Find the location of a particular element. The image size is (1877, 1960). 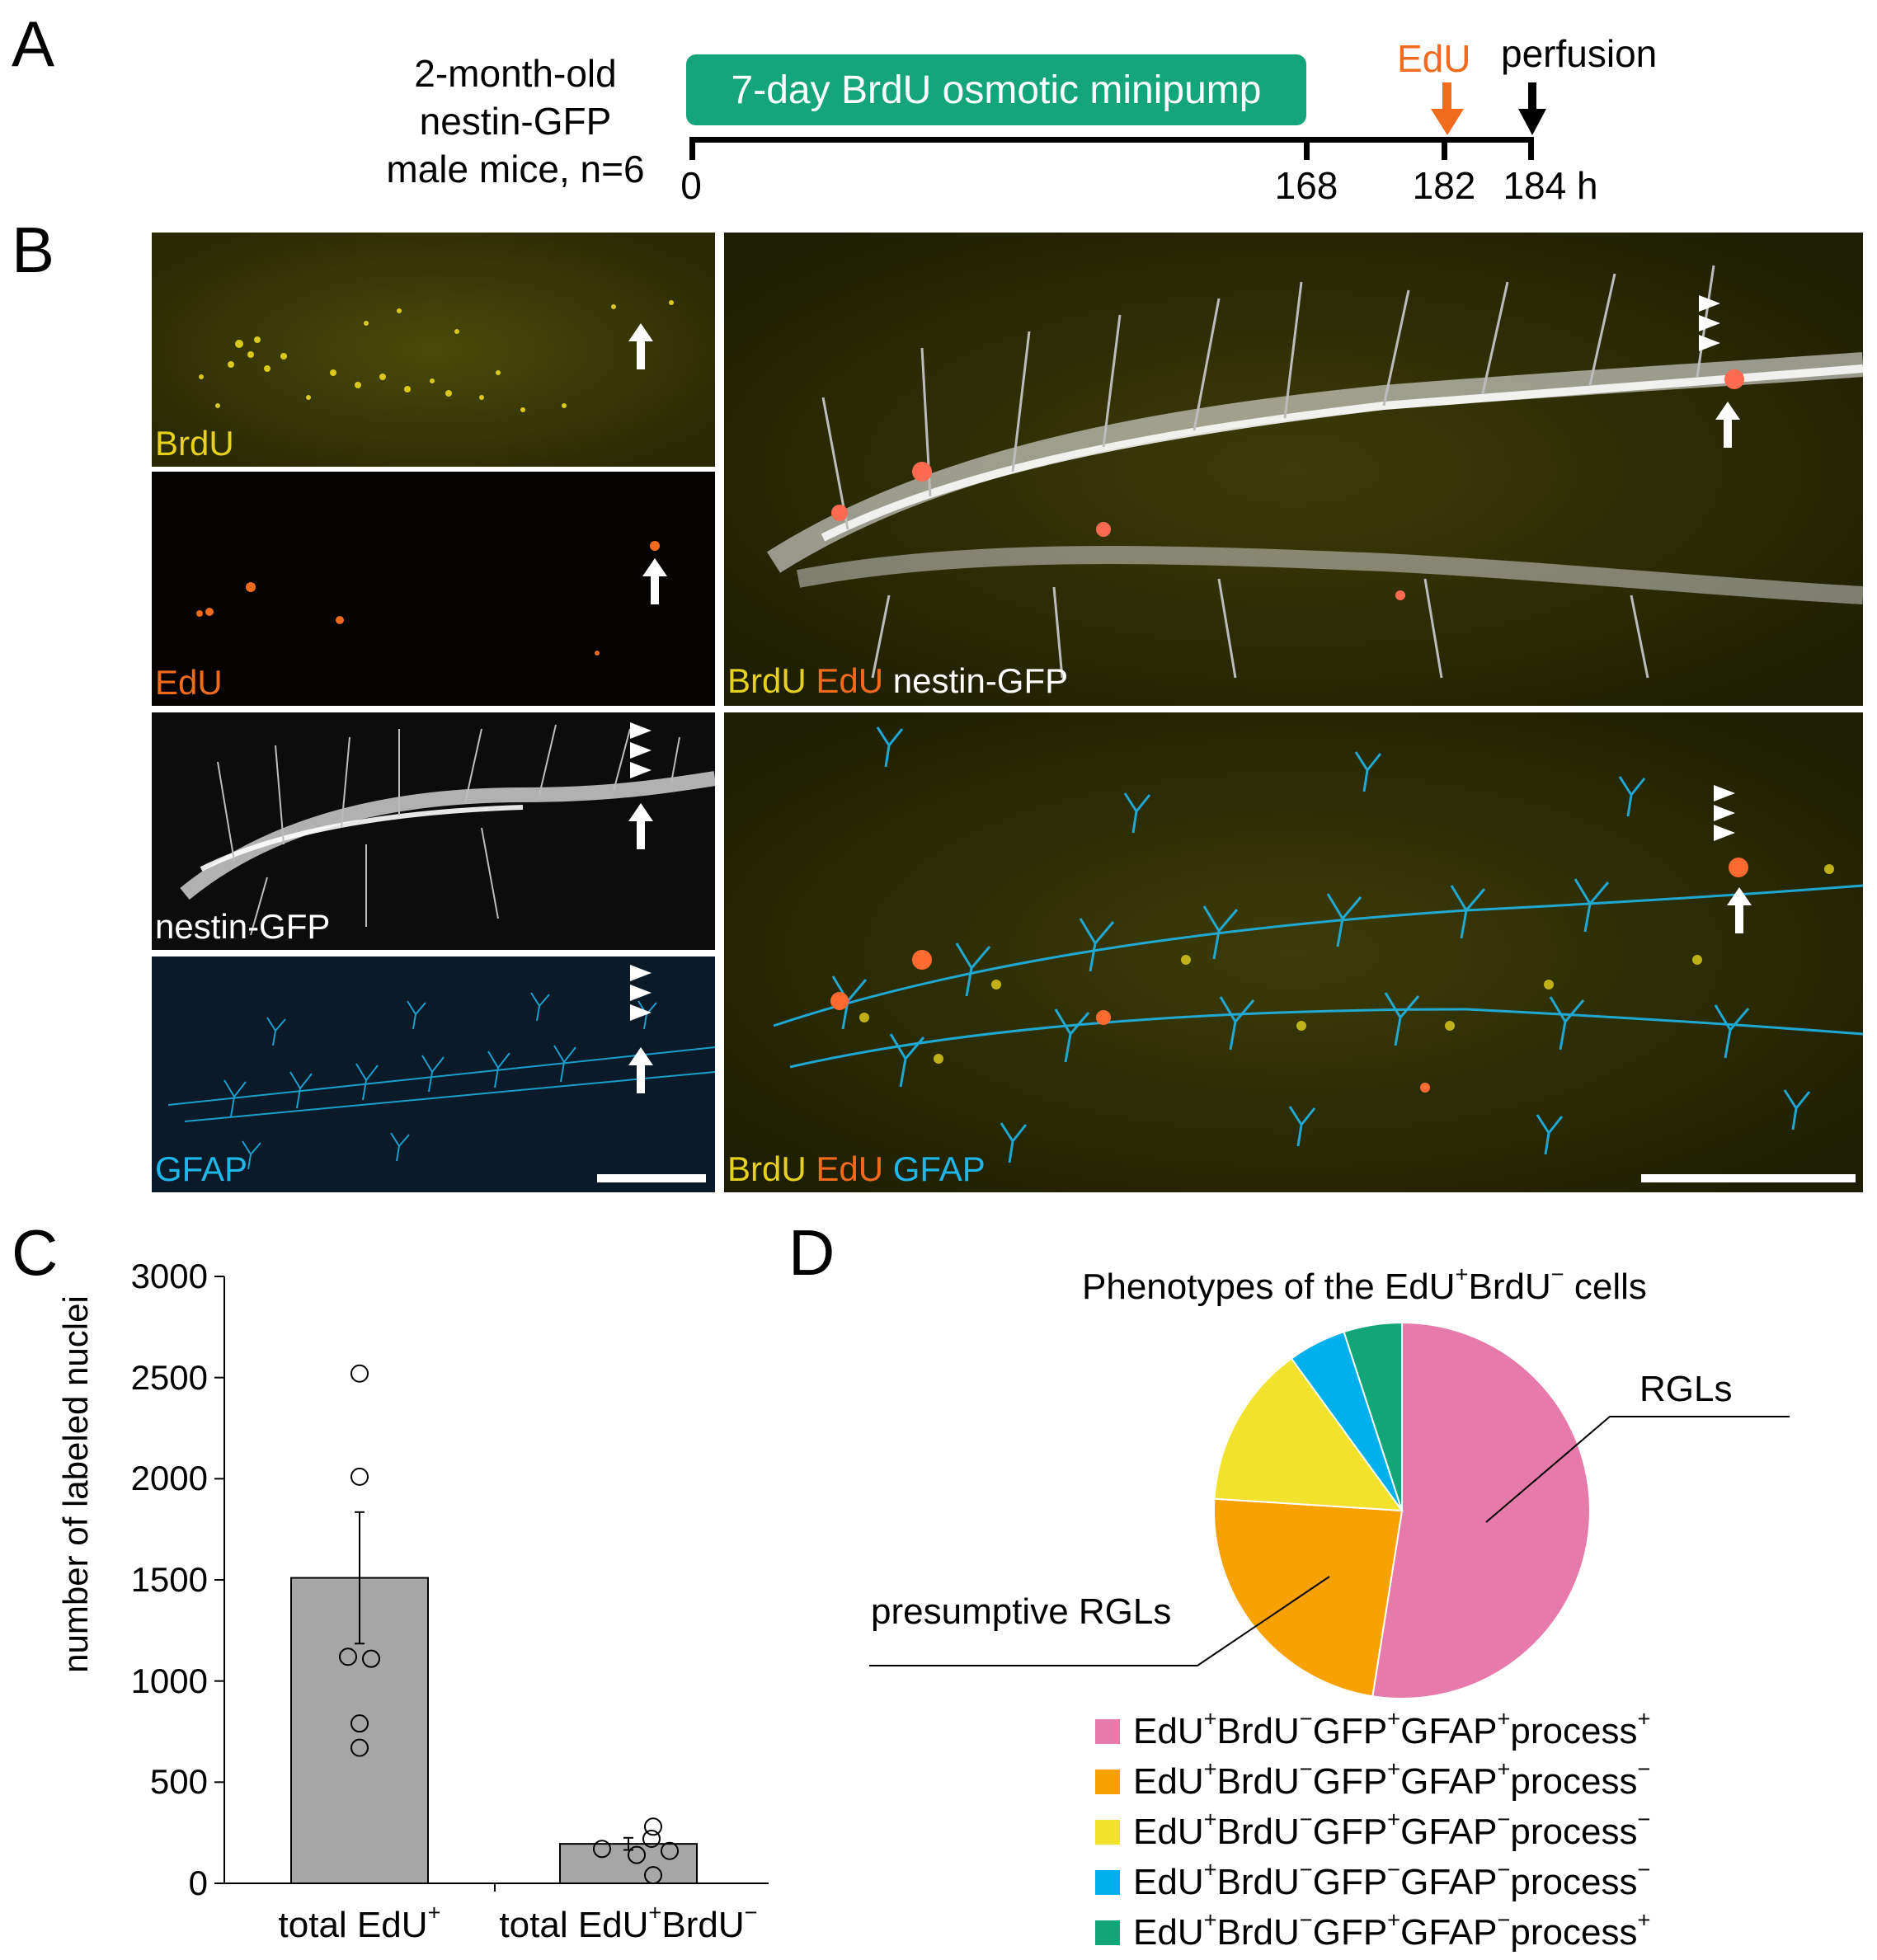

bar-ytick-label-3: 1500 is located at coordinates (169, 1579).